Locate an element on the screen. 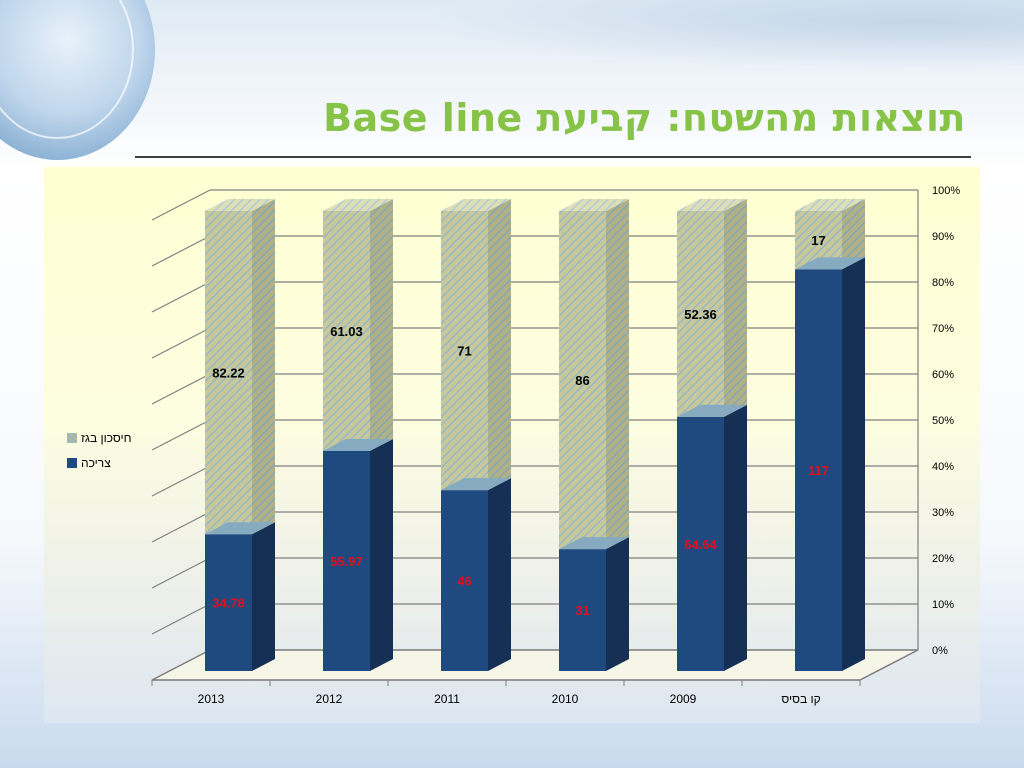  legend-swatch-saving is located at coordinates (72, 437).